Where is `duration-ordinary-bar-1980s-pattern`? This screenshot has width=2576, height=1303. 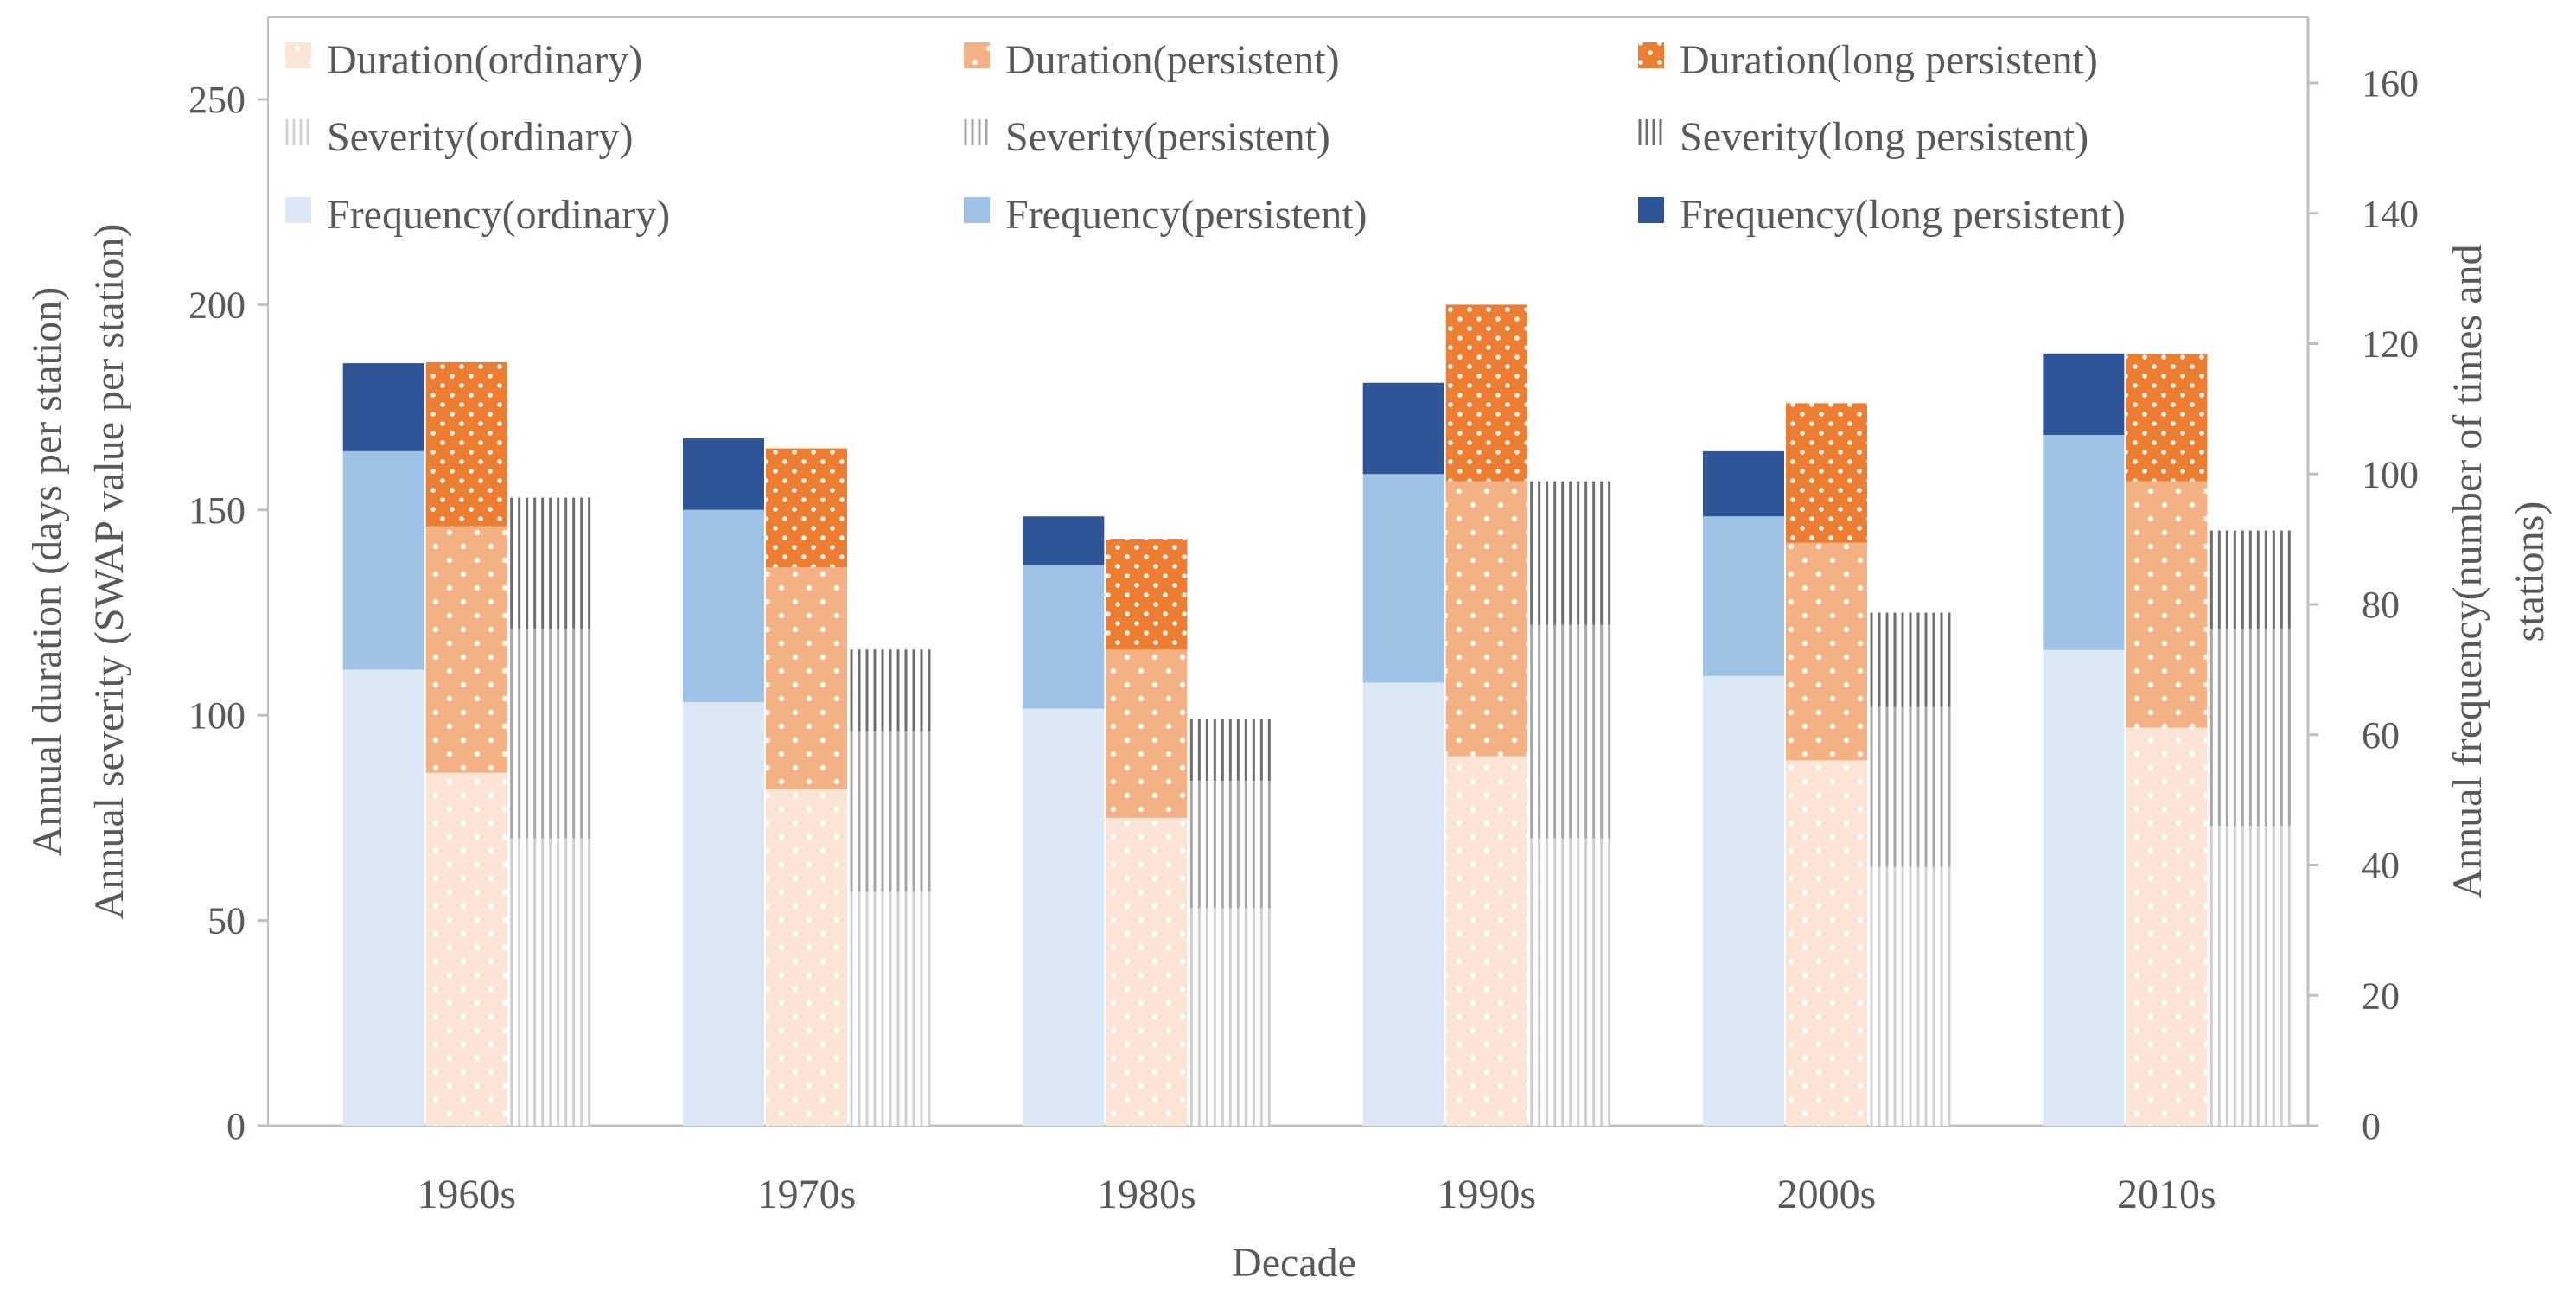 duration-ordinary-bar-1980s-pattern is located at coordinates (1147, 971).